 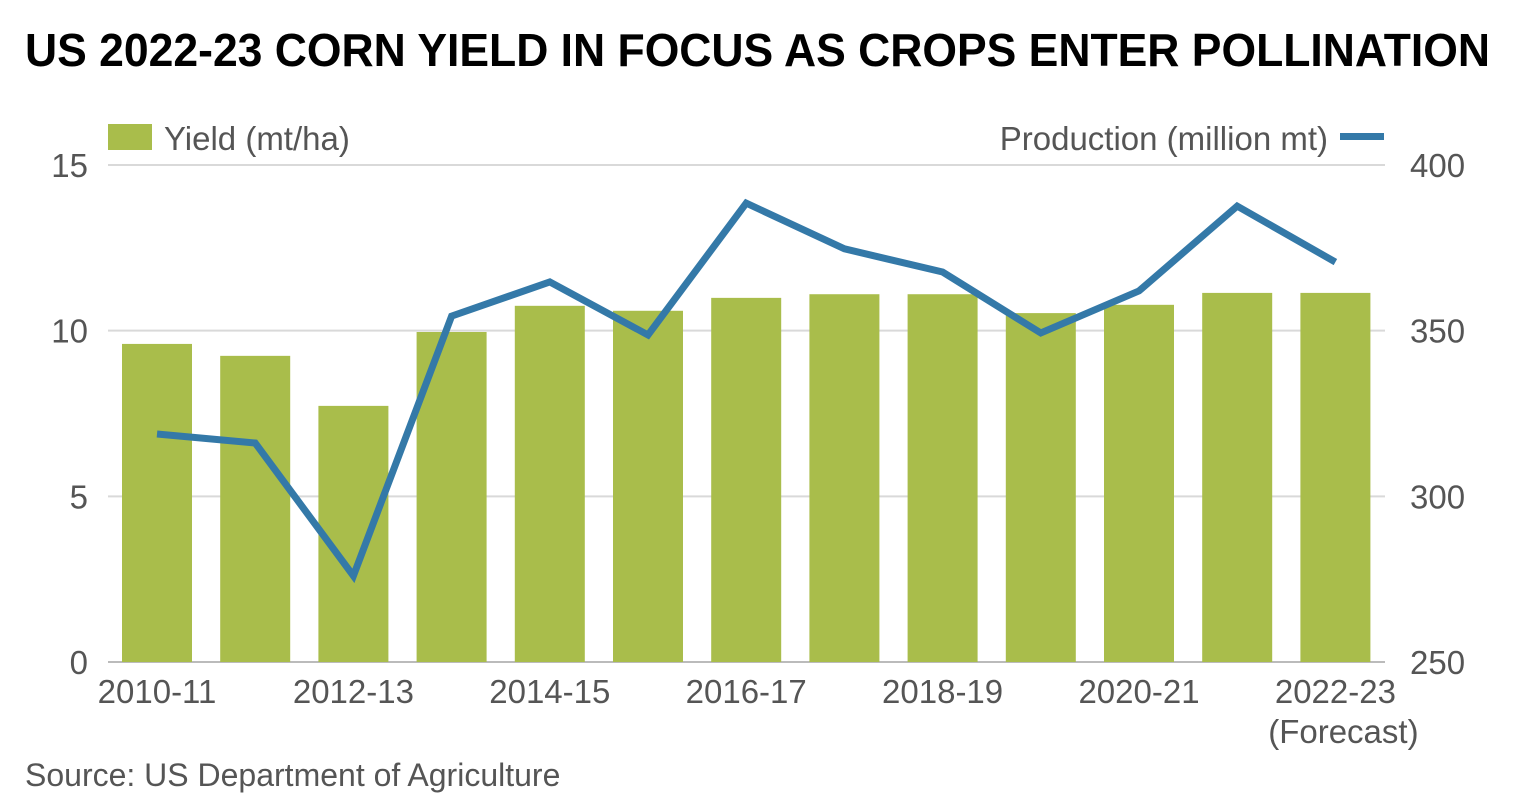 I want to click on x-tick-label: 2012-13, so click(x=353, y=691).